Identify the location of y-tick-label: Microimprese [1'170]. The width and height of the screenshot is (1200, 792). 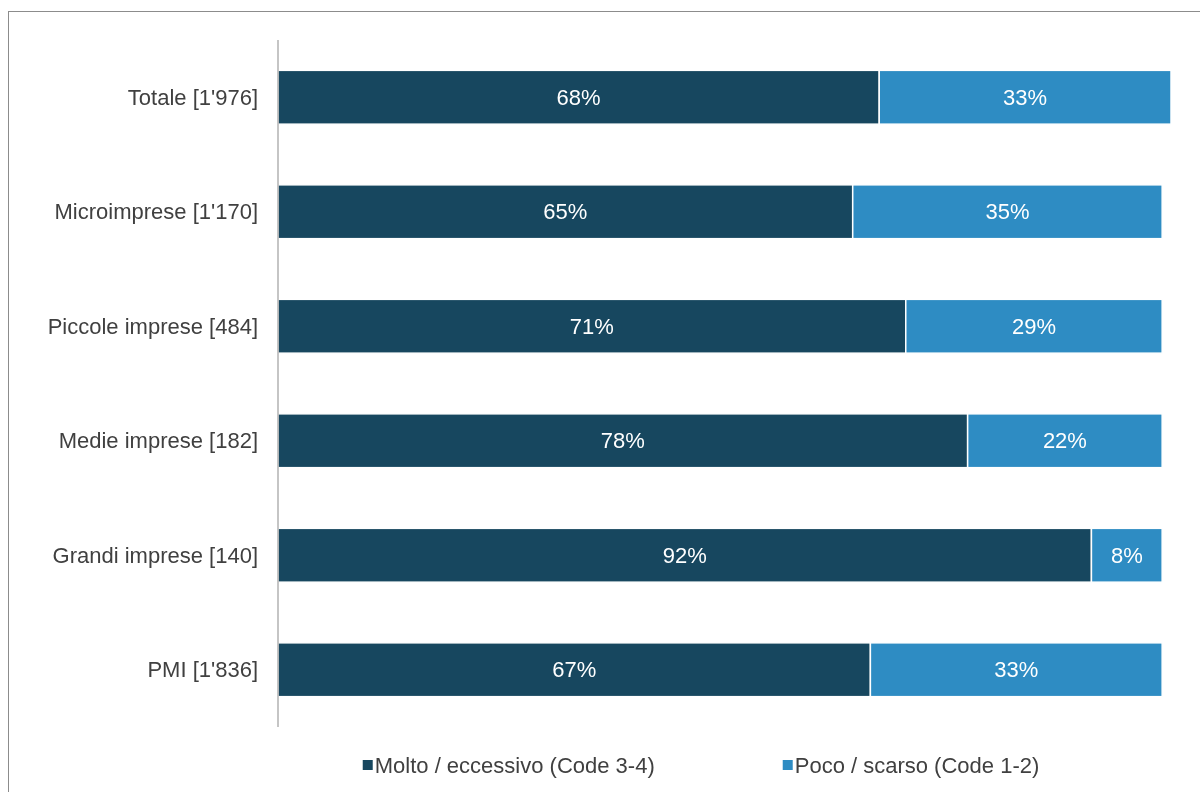
(156, 212).